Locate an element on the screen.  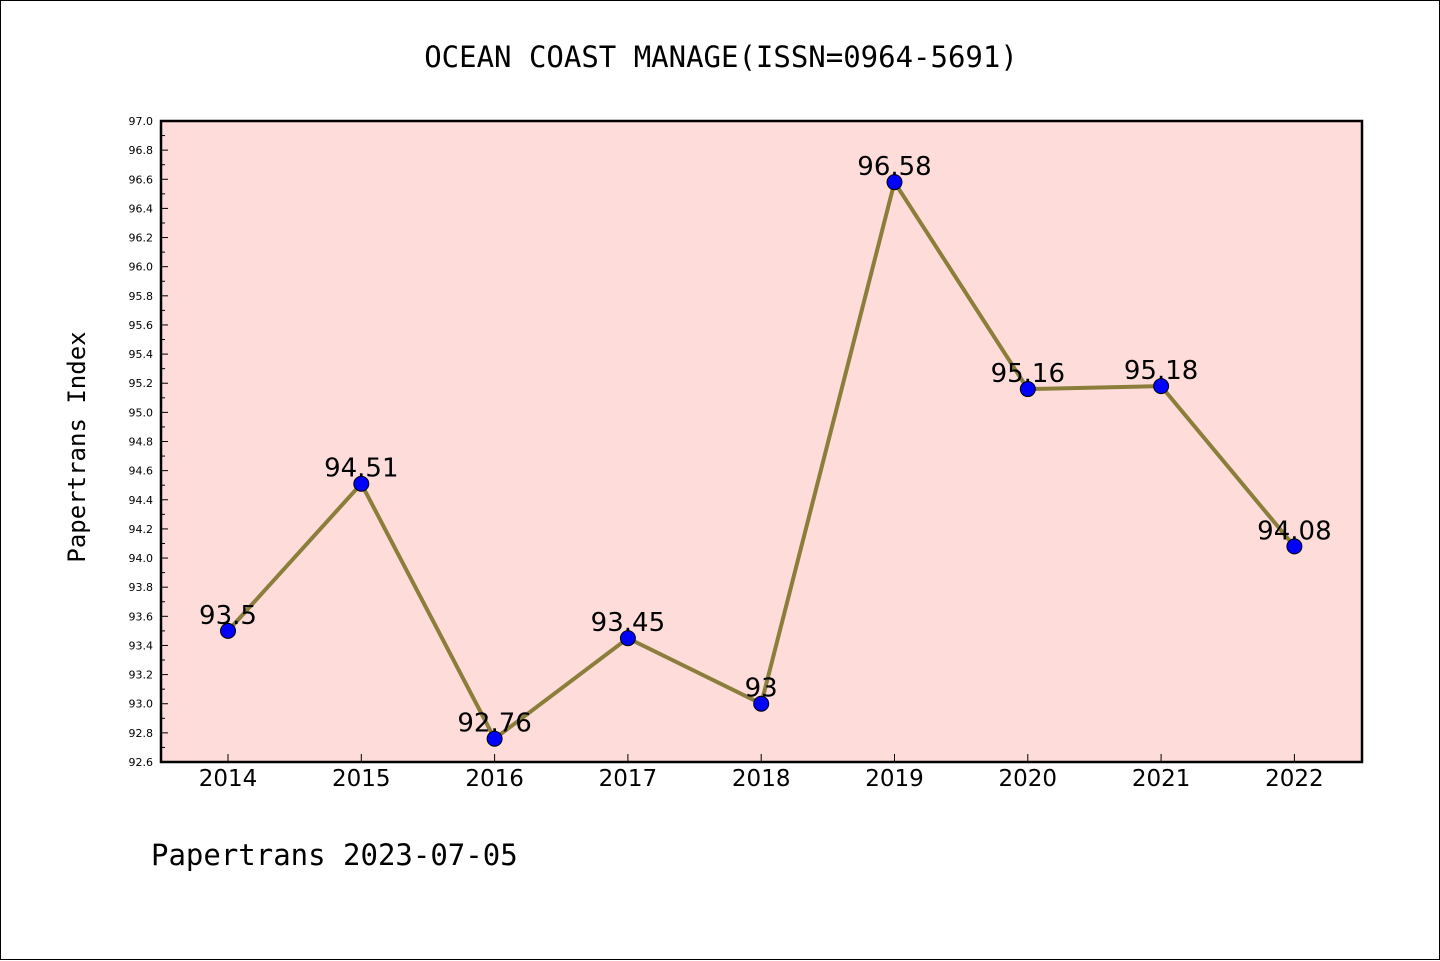
x-tick-label: 2022 is located at coordinates (1294, 779).